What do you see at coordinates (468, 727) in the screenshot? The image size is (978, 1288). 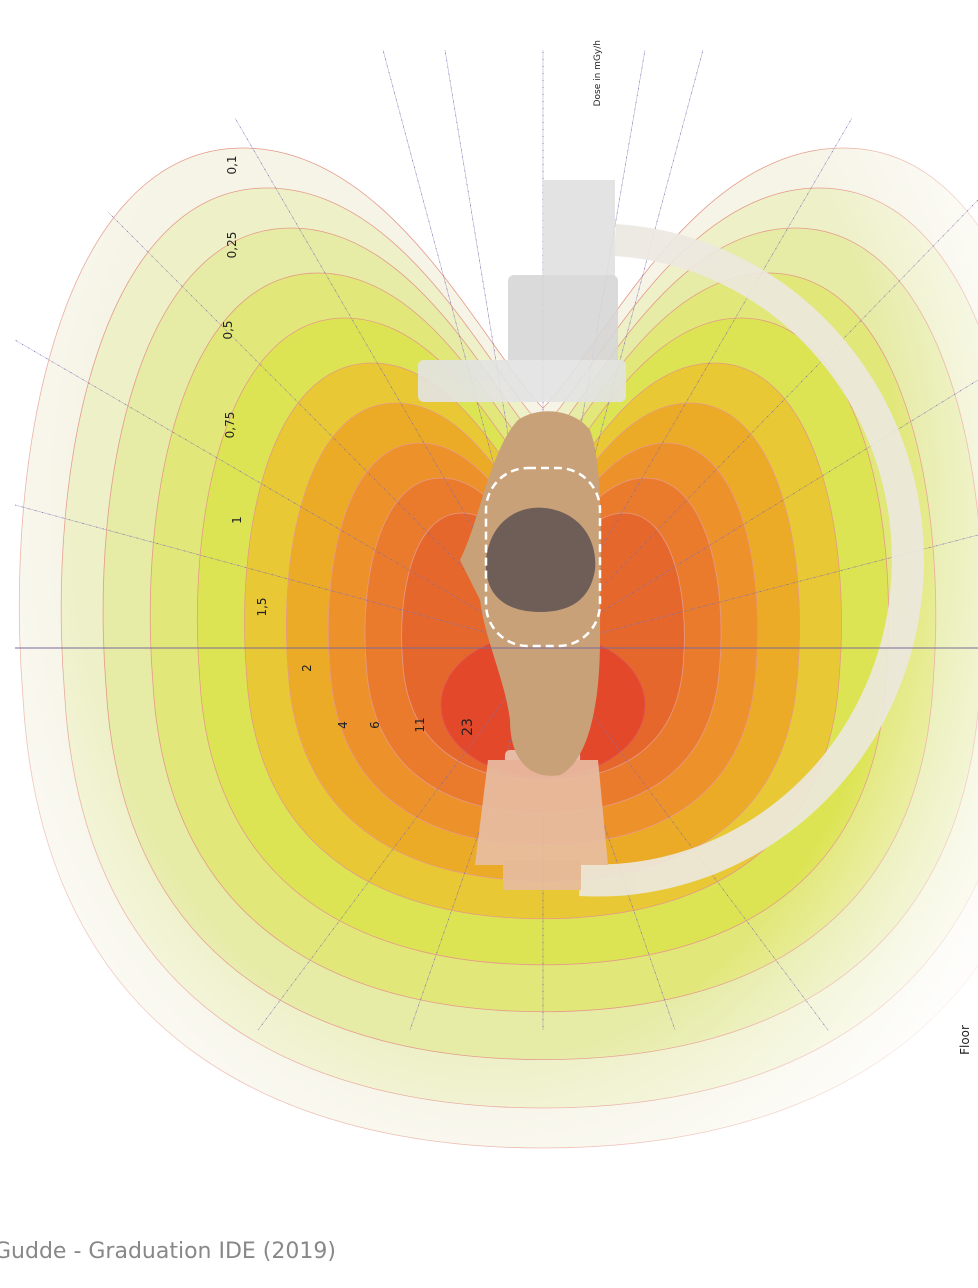 I see `contour-label: 23` at bounding box center [468, 727].